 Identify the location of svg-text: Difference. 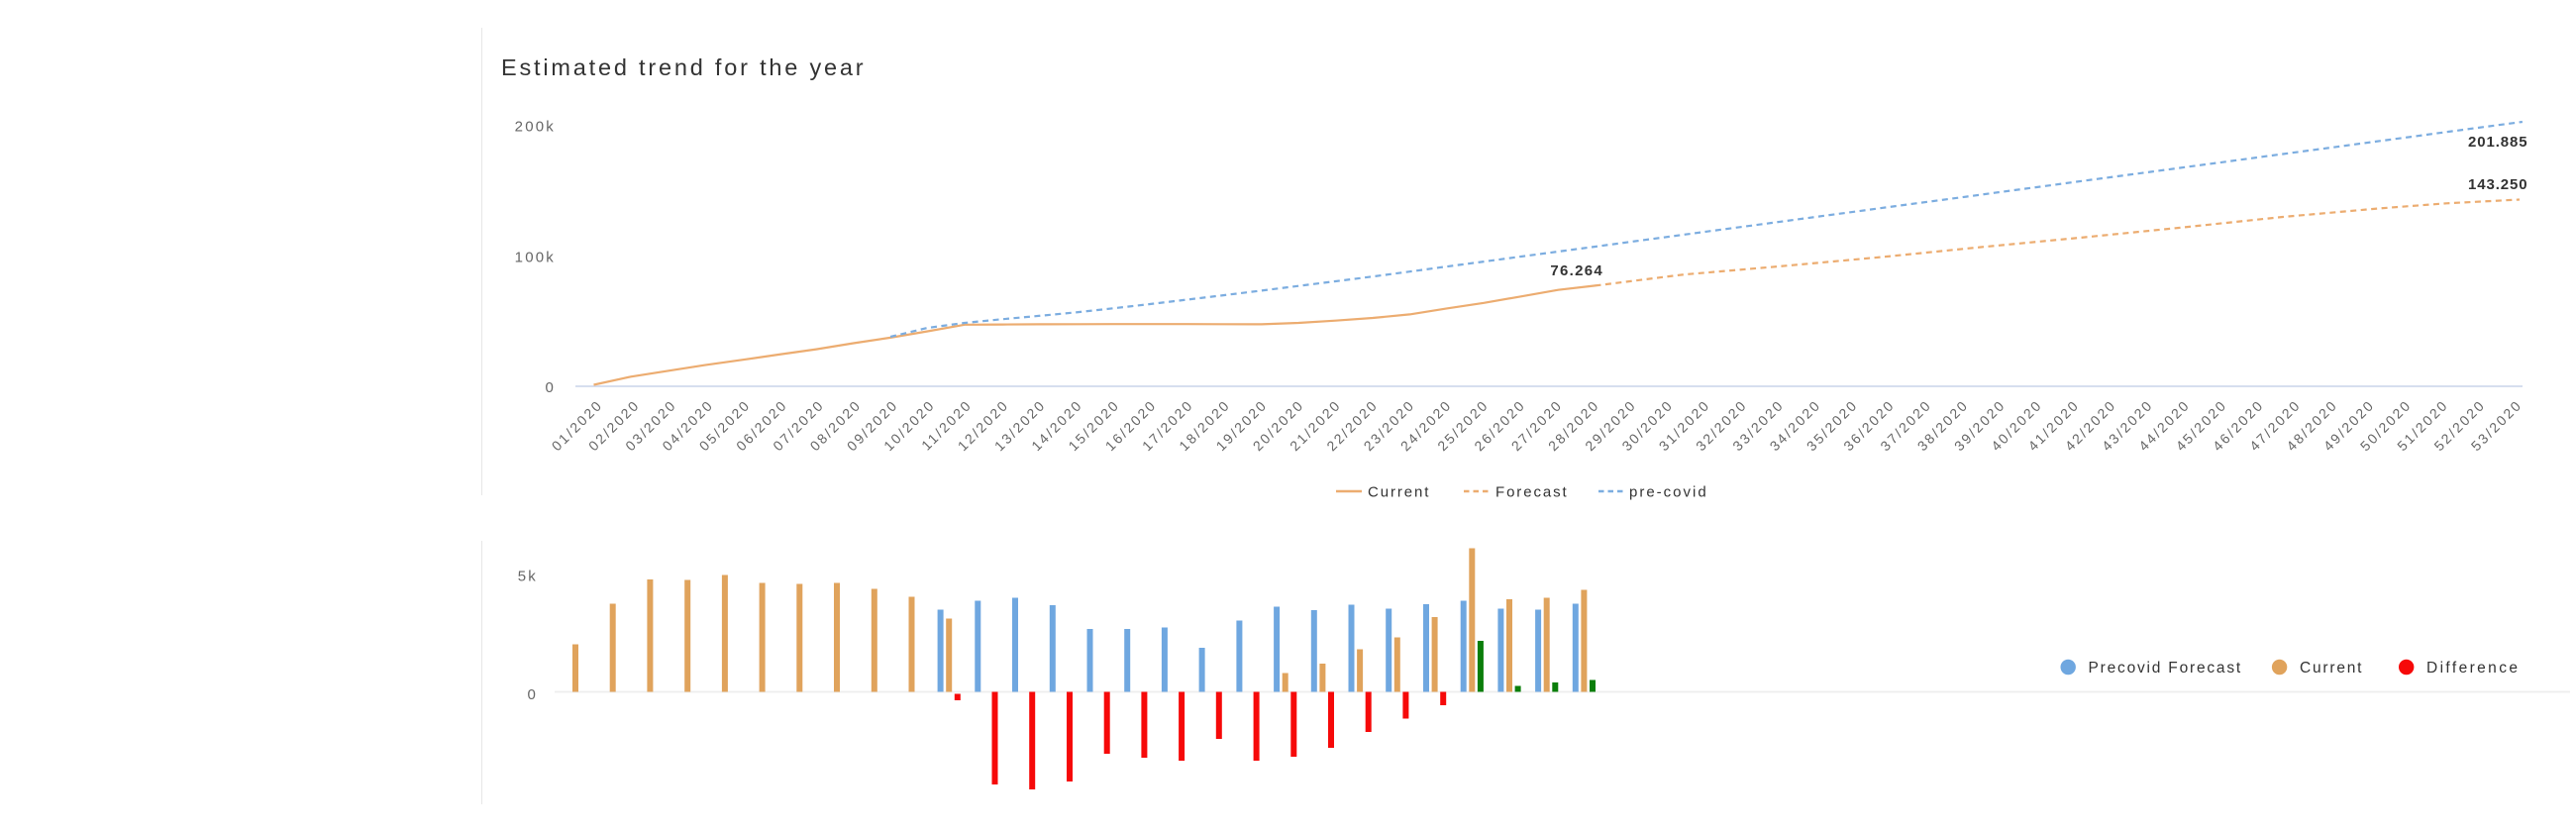
(2473, 668).